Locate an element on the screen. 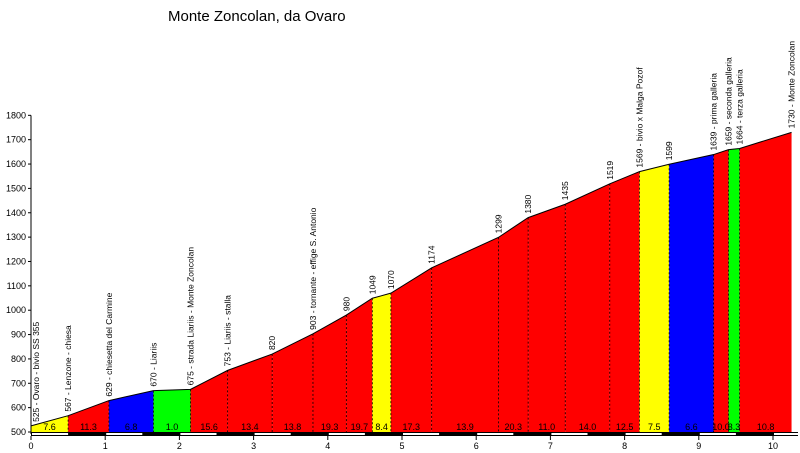  x-tick-label: 6 is located at coordinates (476, 446).